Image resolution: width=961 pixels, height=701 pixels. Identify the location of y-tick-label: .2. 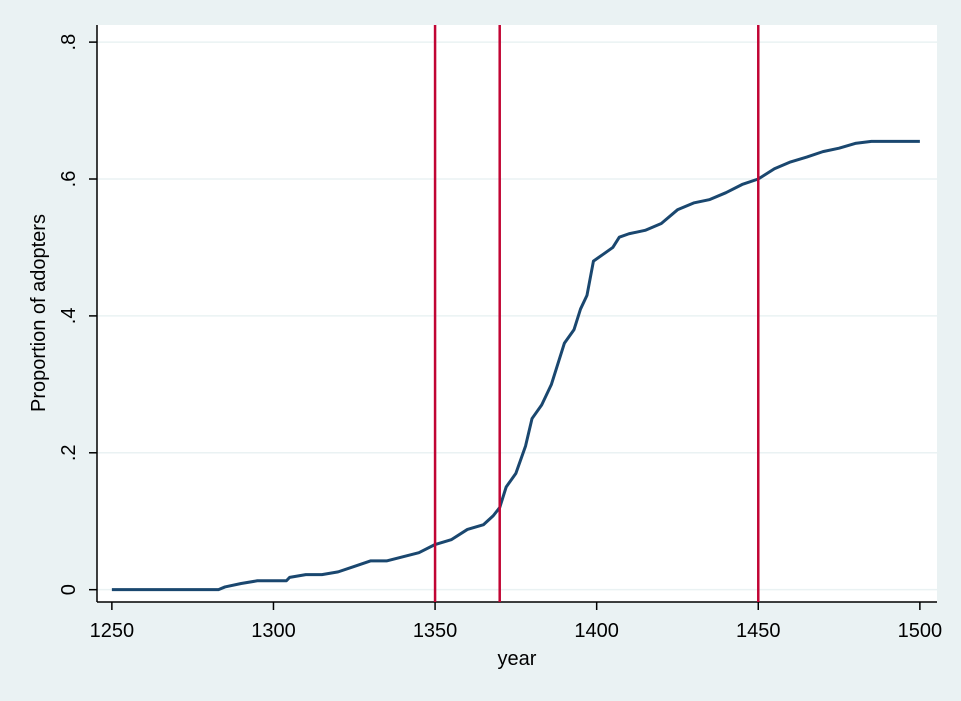
(69, 452).